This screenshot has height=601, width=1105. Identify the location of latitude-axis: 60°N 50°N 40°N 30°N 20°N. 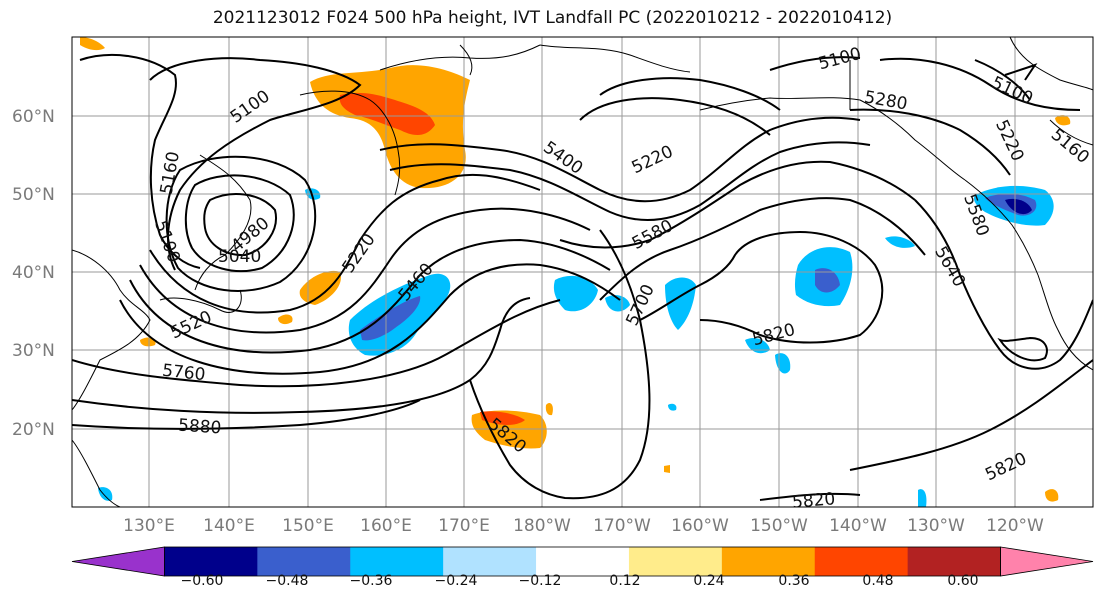
(33, 273).